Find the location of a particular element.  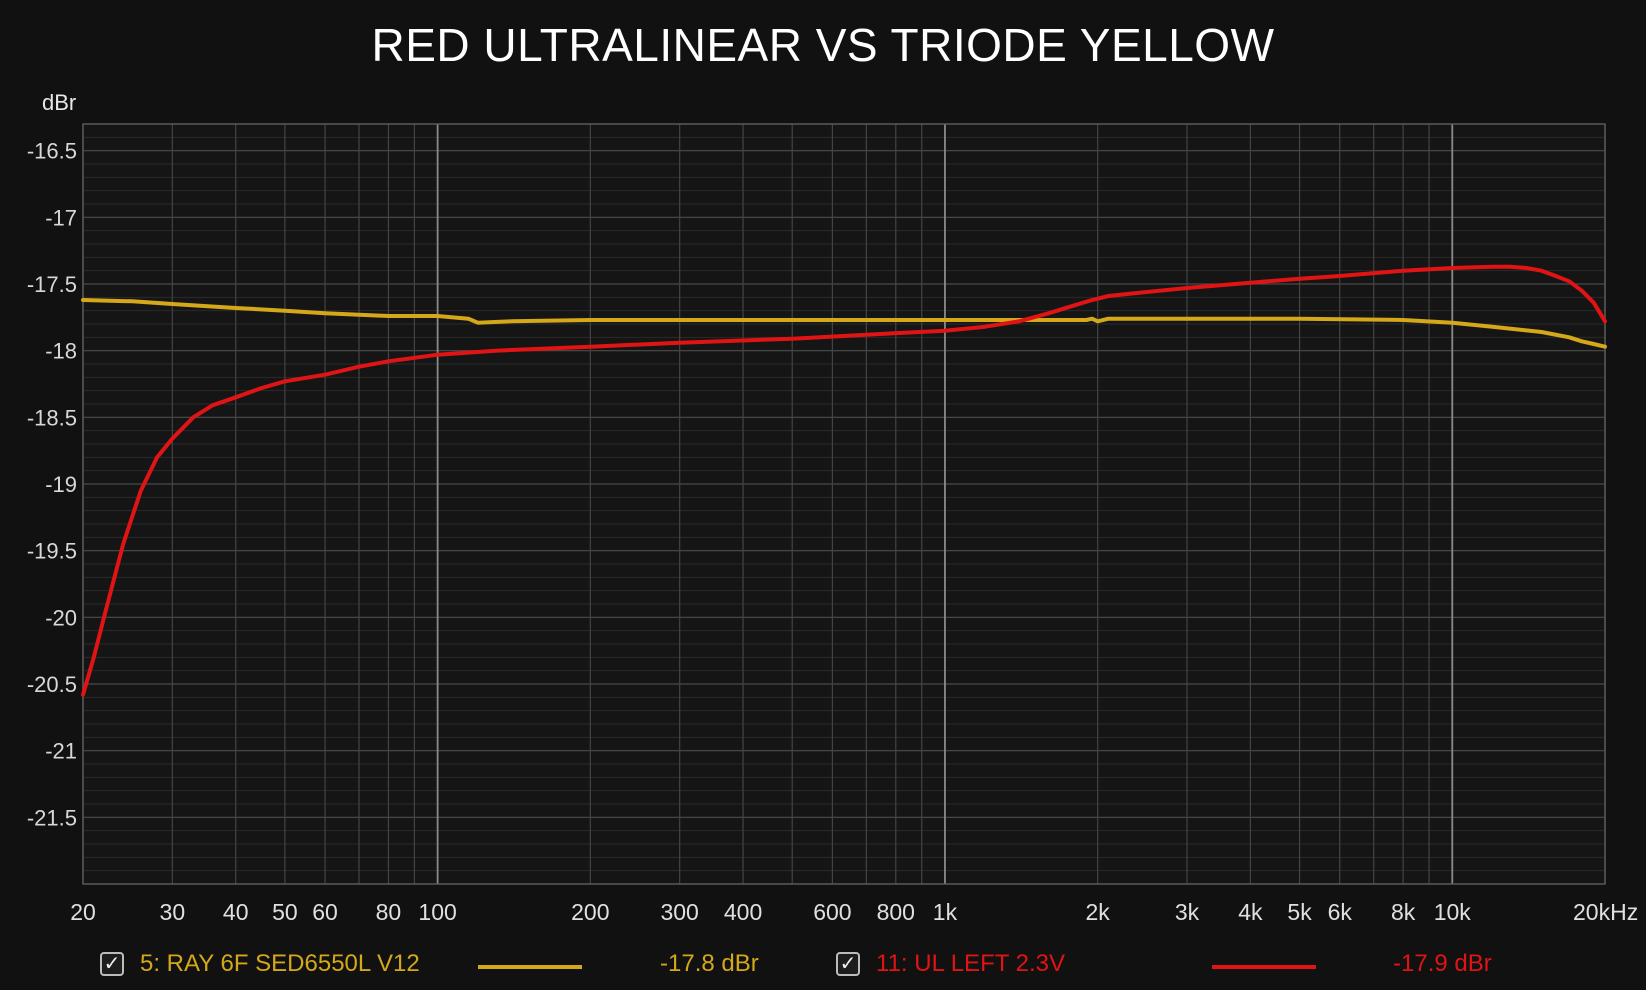

x-tick-label: 300 is located at coordinates (679, 912).